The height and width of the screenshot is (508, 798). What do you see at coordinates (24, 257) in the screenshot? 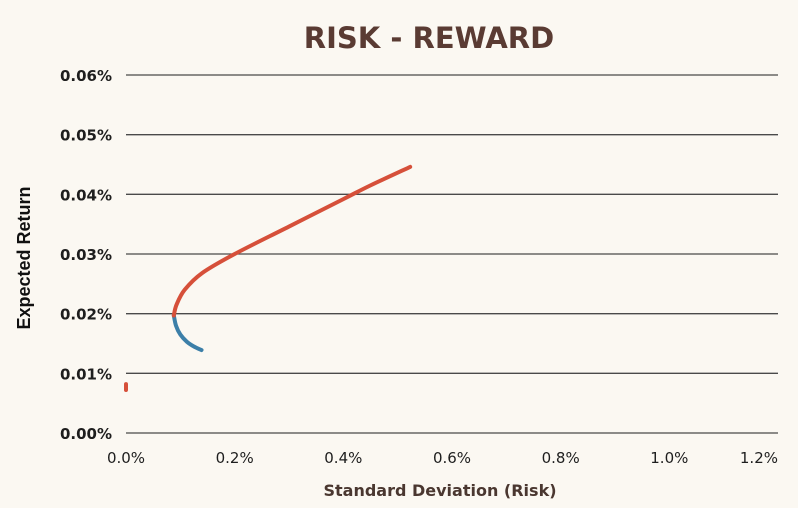
I see `y-axis-label: Expected Return` at bounding box center [24, 257].